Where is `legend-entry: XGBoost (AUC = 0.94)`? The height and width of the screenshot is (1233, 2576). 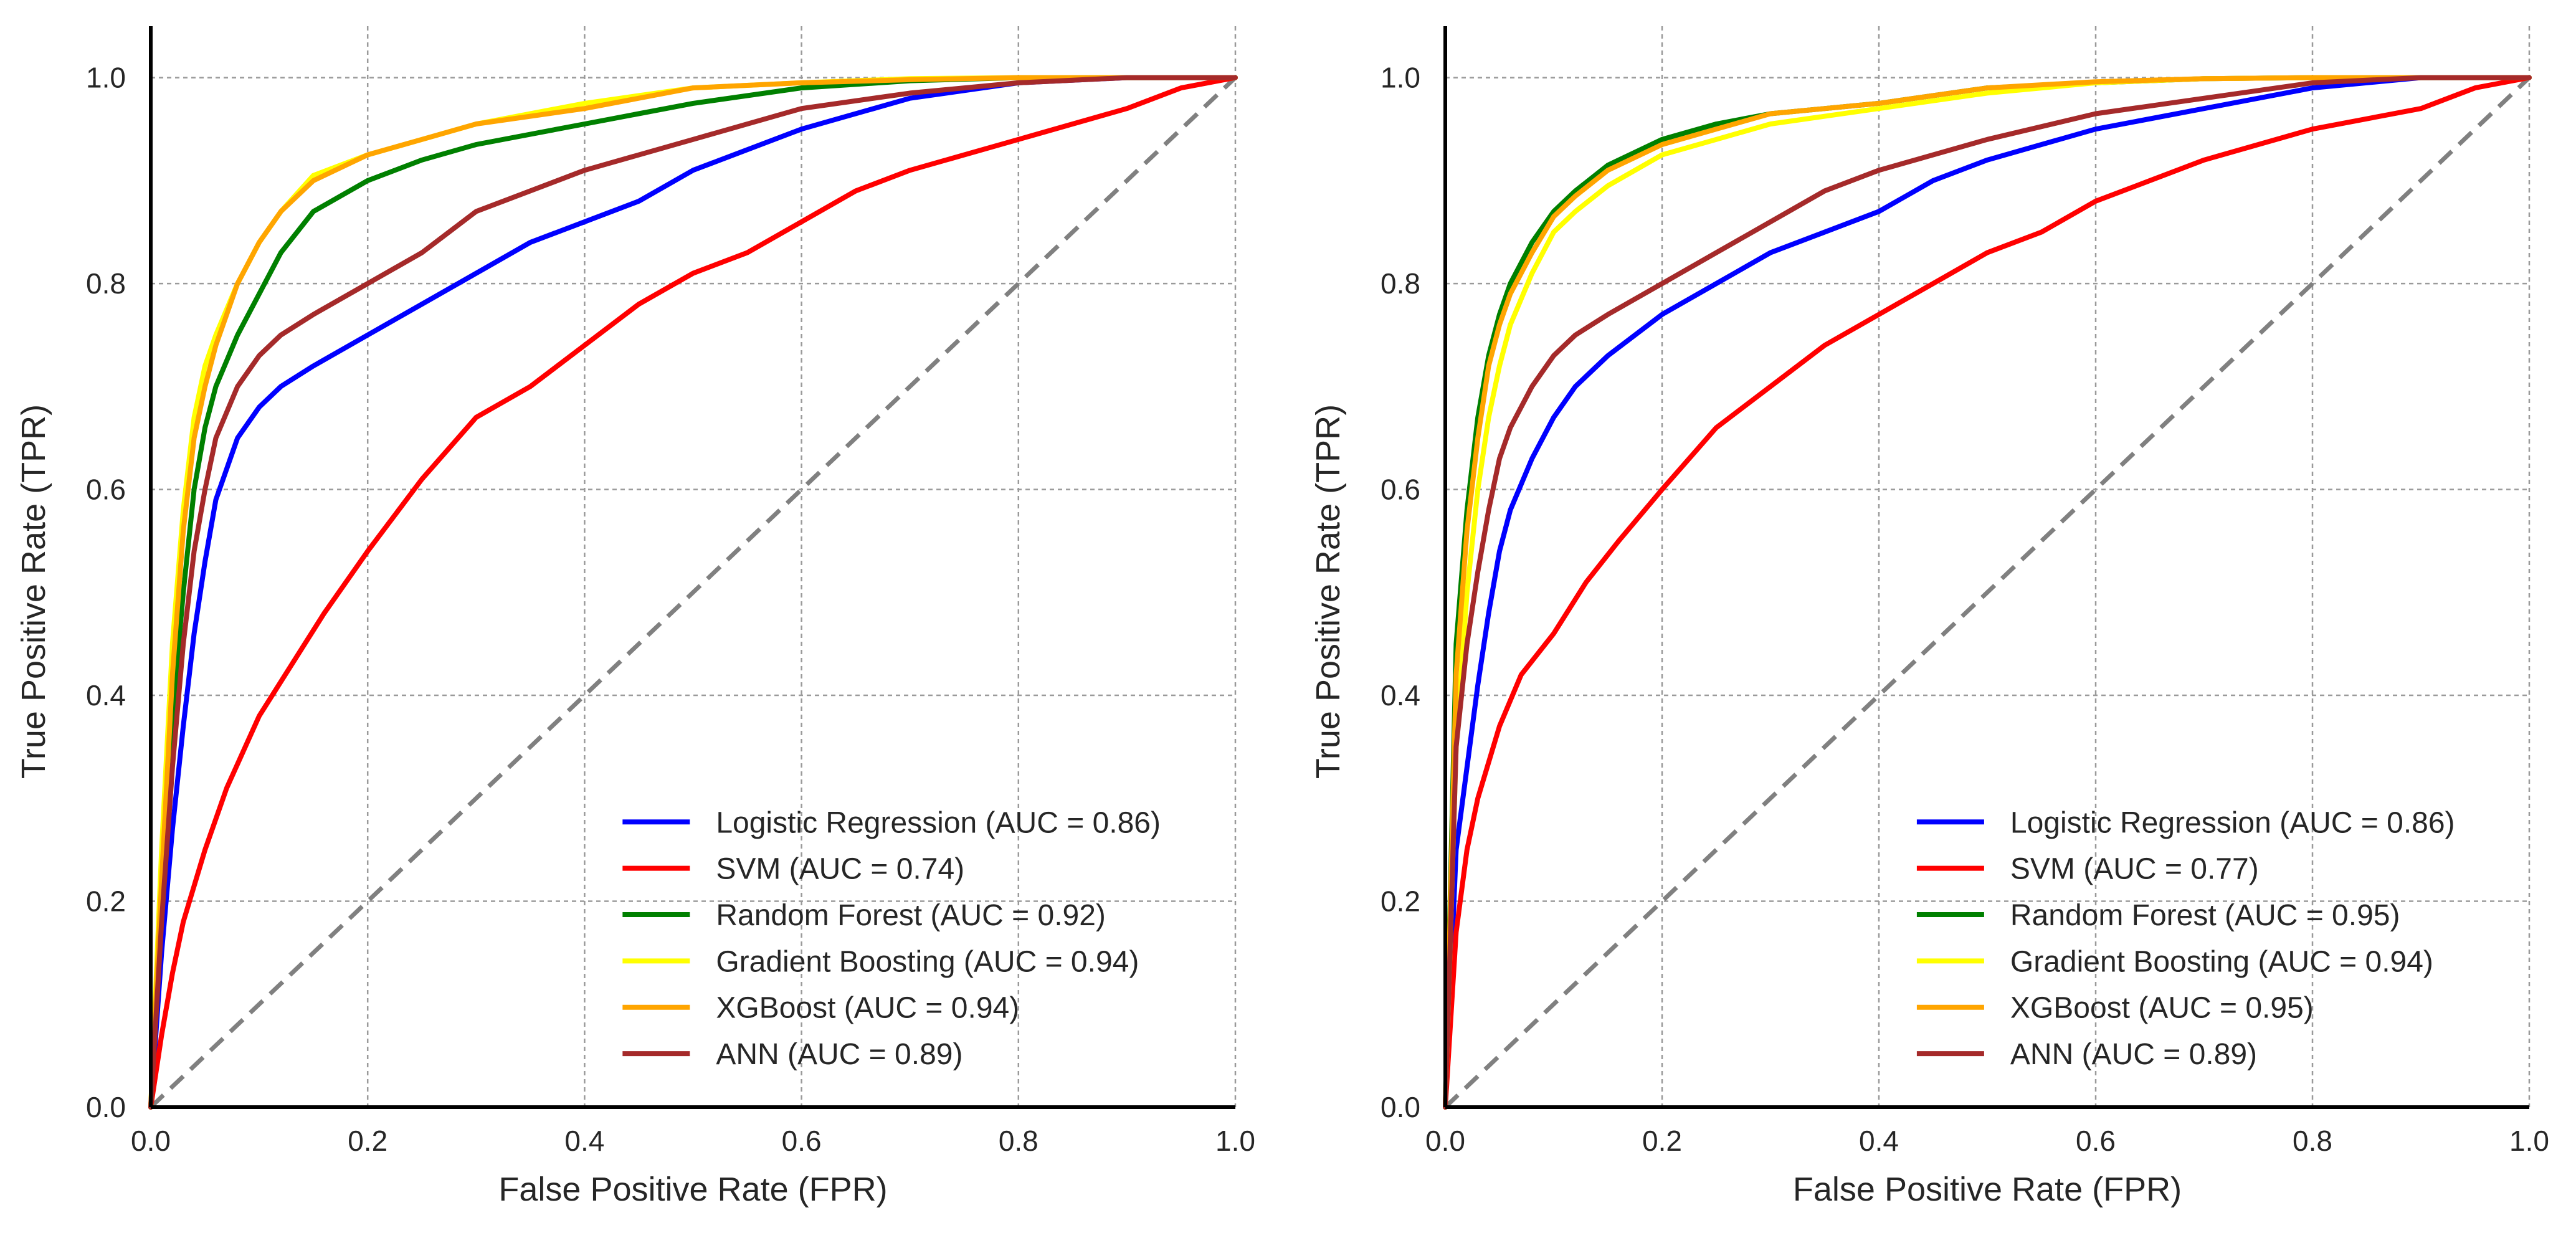 legend-entry: XGBoost (AUC = 0.94) is located at coordinates (867, 1008).